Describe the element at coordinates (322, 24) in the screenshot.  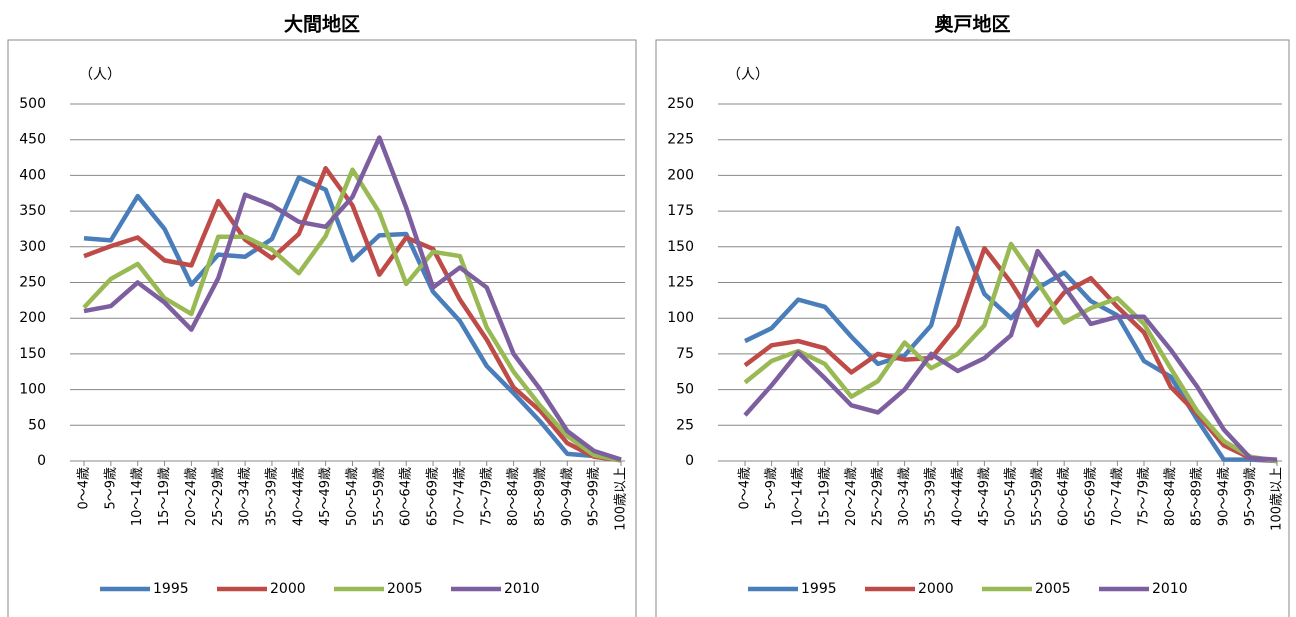
I see `chart-title: 大間地区` at that location.